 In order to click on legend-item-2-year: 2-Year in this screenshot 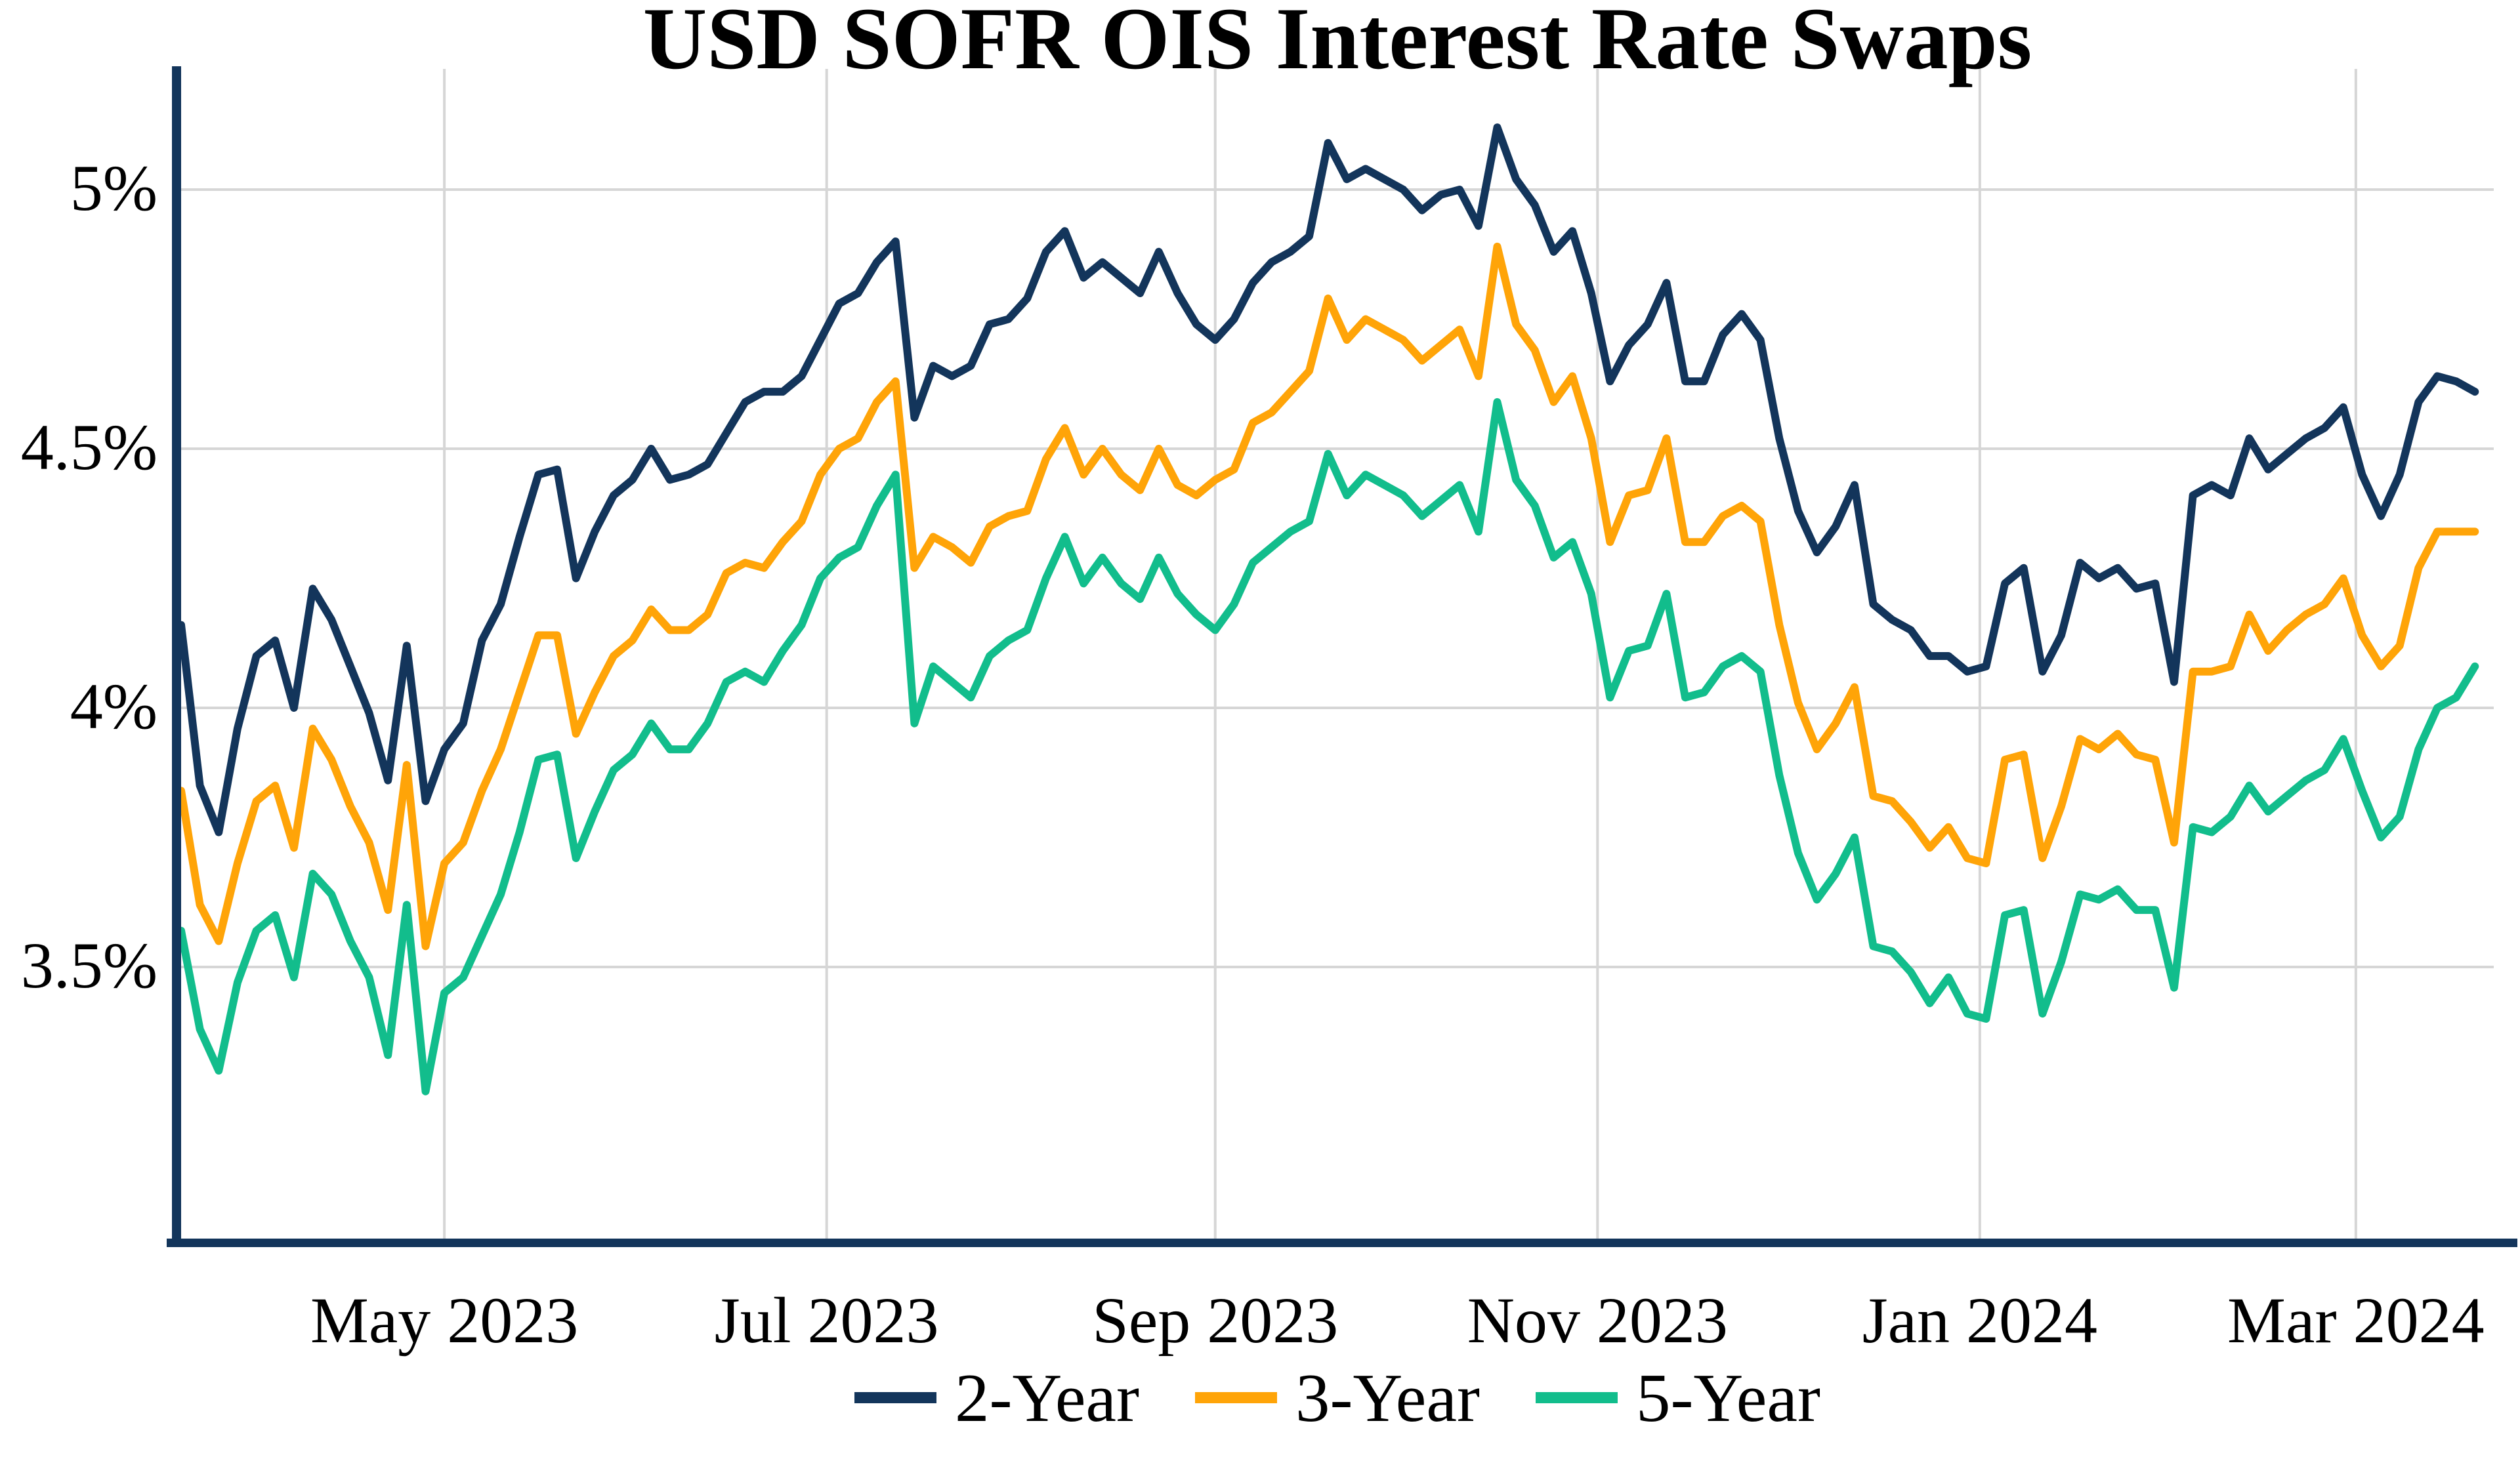, I will do `click(996, 1397)`.